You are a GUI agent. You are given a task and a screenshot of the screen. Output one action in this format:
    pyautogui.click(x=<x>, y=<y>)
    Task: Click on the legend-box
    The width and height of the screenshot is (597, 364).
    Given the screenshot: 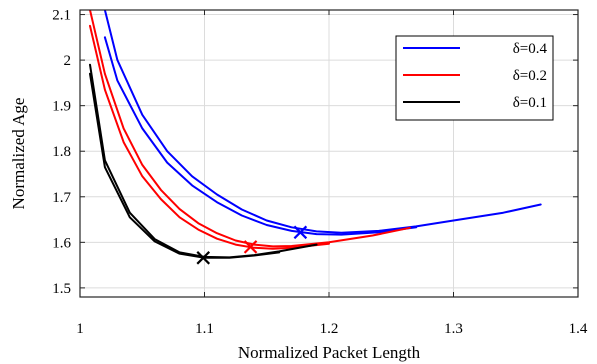 What is the action you would take?
    pyautogui.click(x=474, y=78)
    